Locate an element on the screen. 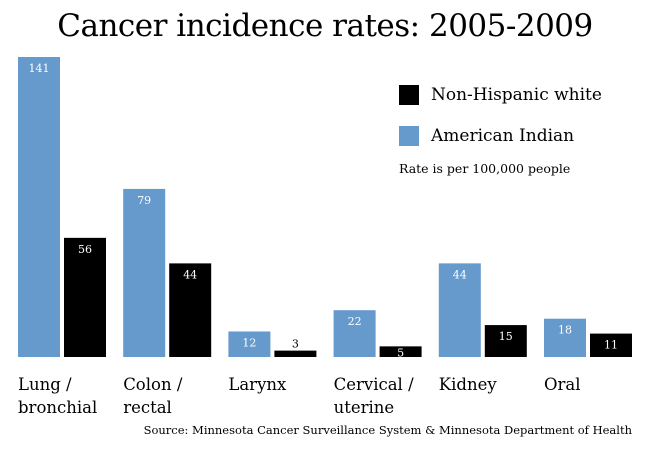  data-label-american-indian-colon-rectal: 79 is located at coordinates (144, 200).